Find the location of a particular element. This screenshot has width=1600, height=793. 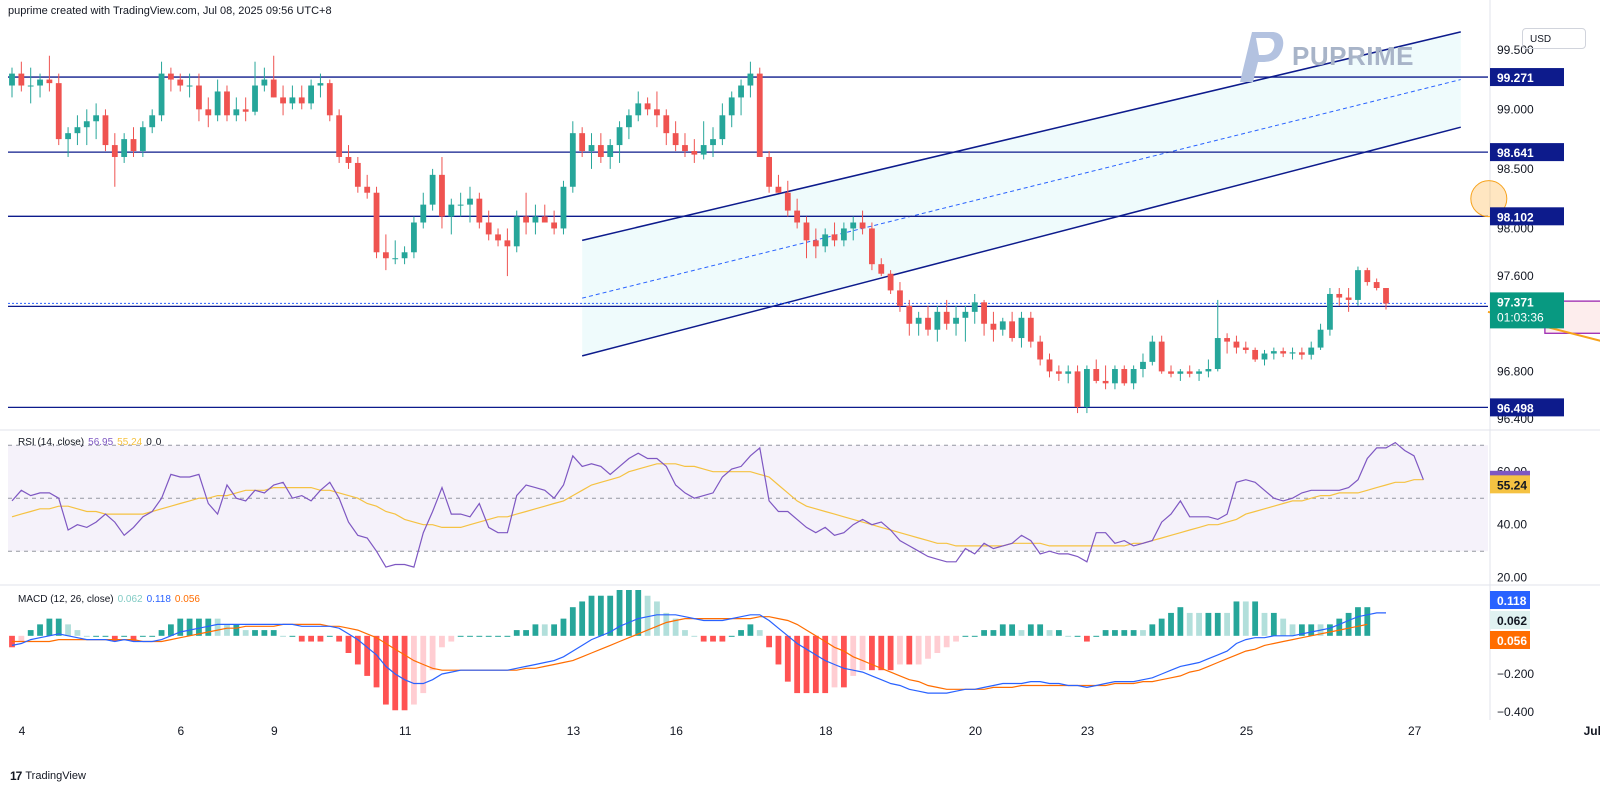

last-price-value: 97.371 is located at coordinates (1515, 302).